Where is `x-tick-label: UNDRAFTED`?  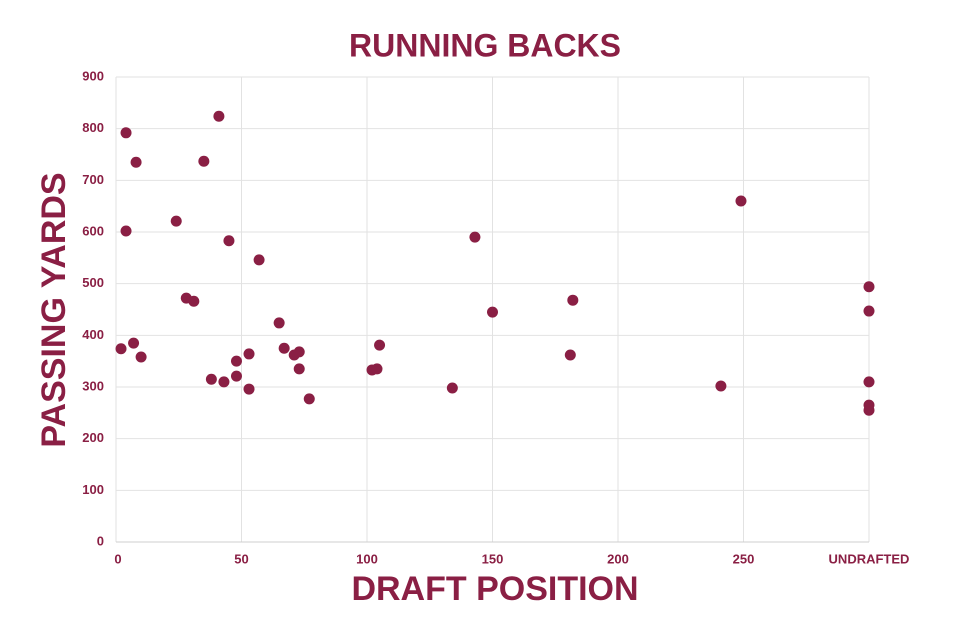
x-tick-label: UNDRAFTED is located at coordinates (869, 558).